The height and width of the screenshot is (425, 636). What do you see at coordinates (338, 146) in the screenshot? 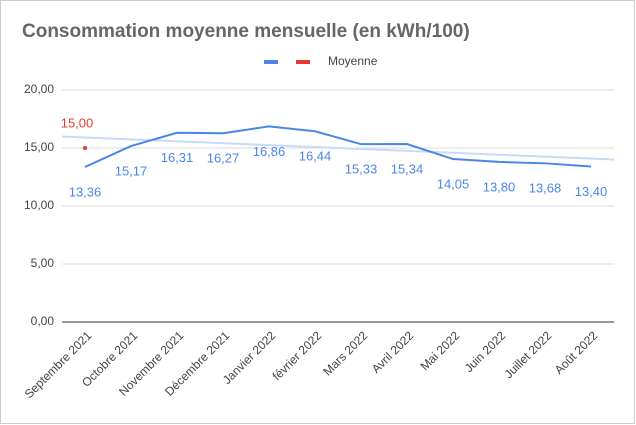
I see `series-line` at bounding box center [338, 146].